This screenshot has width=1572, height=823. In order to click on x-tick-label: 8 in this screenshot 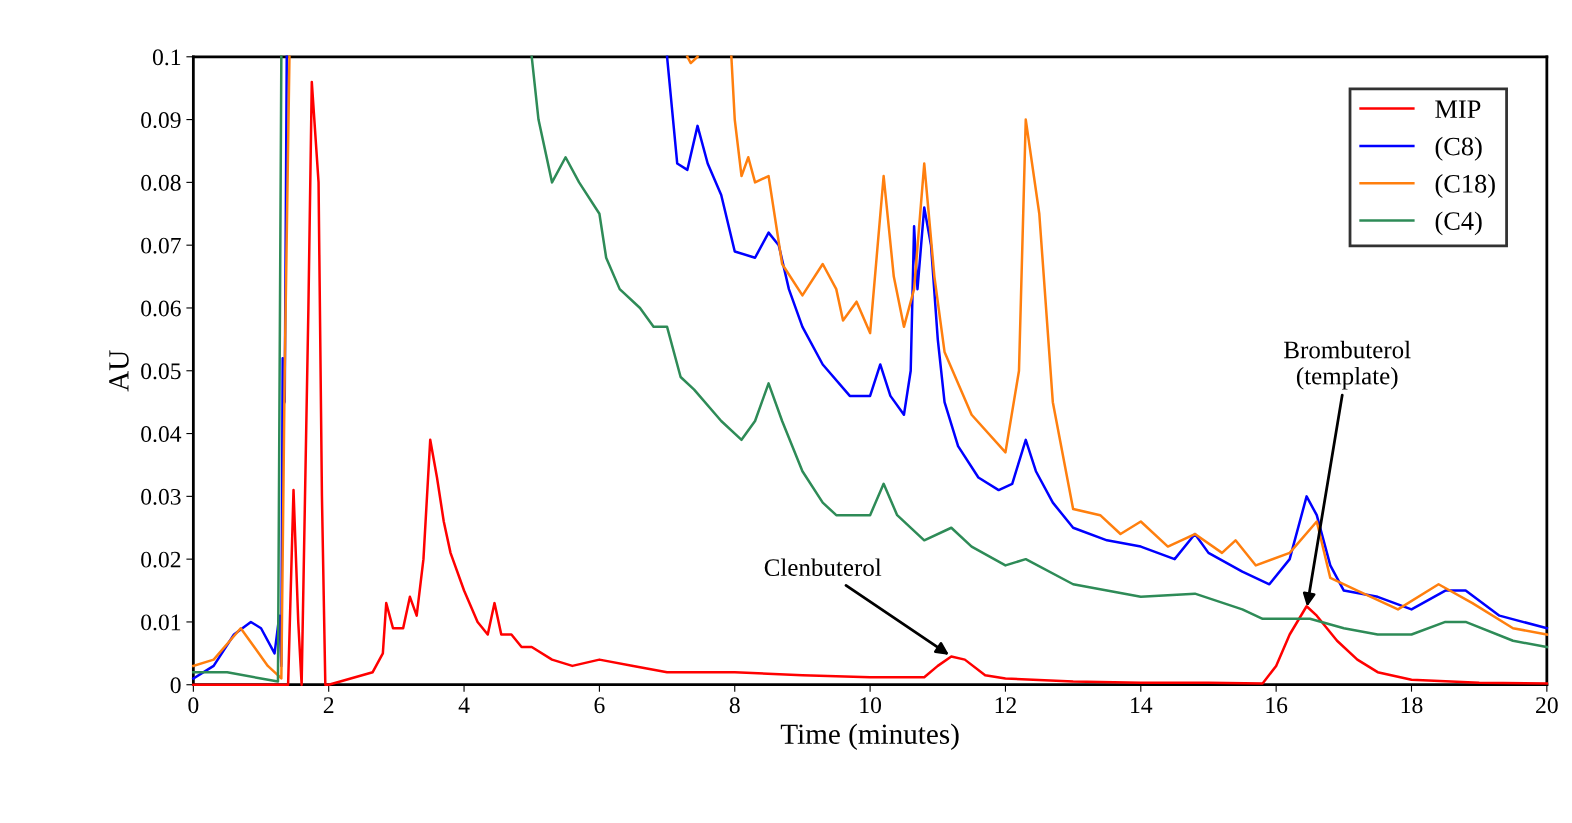, I will do `click(734, 705)`.